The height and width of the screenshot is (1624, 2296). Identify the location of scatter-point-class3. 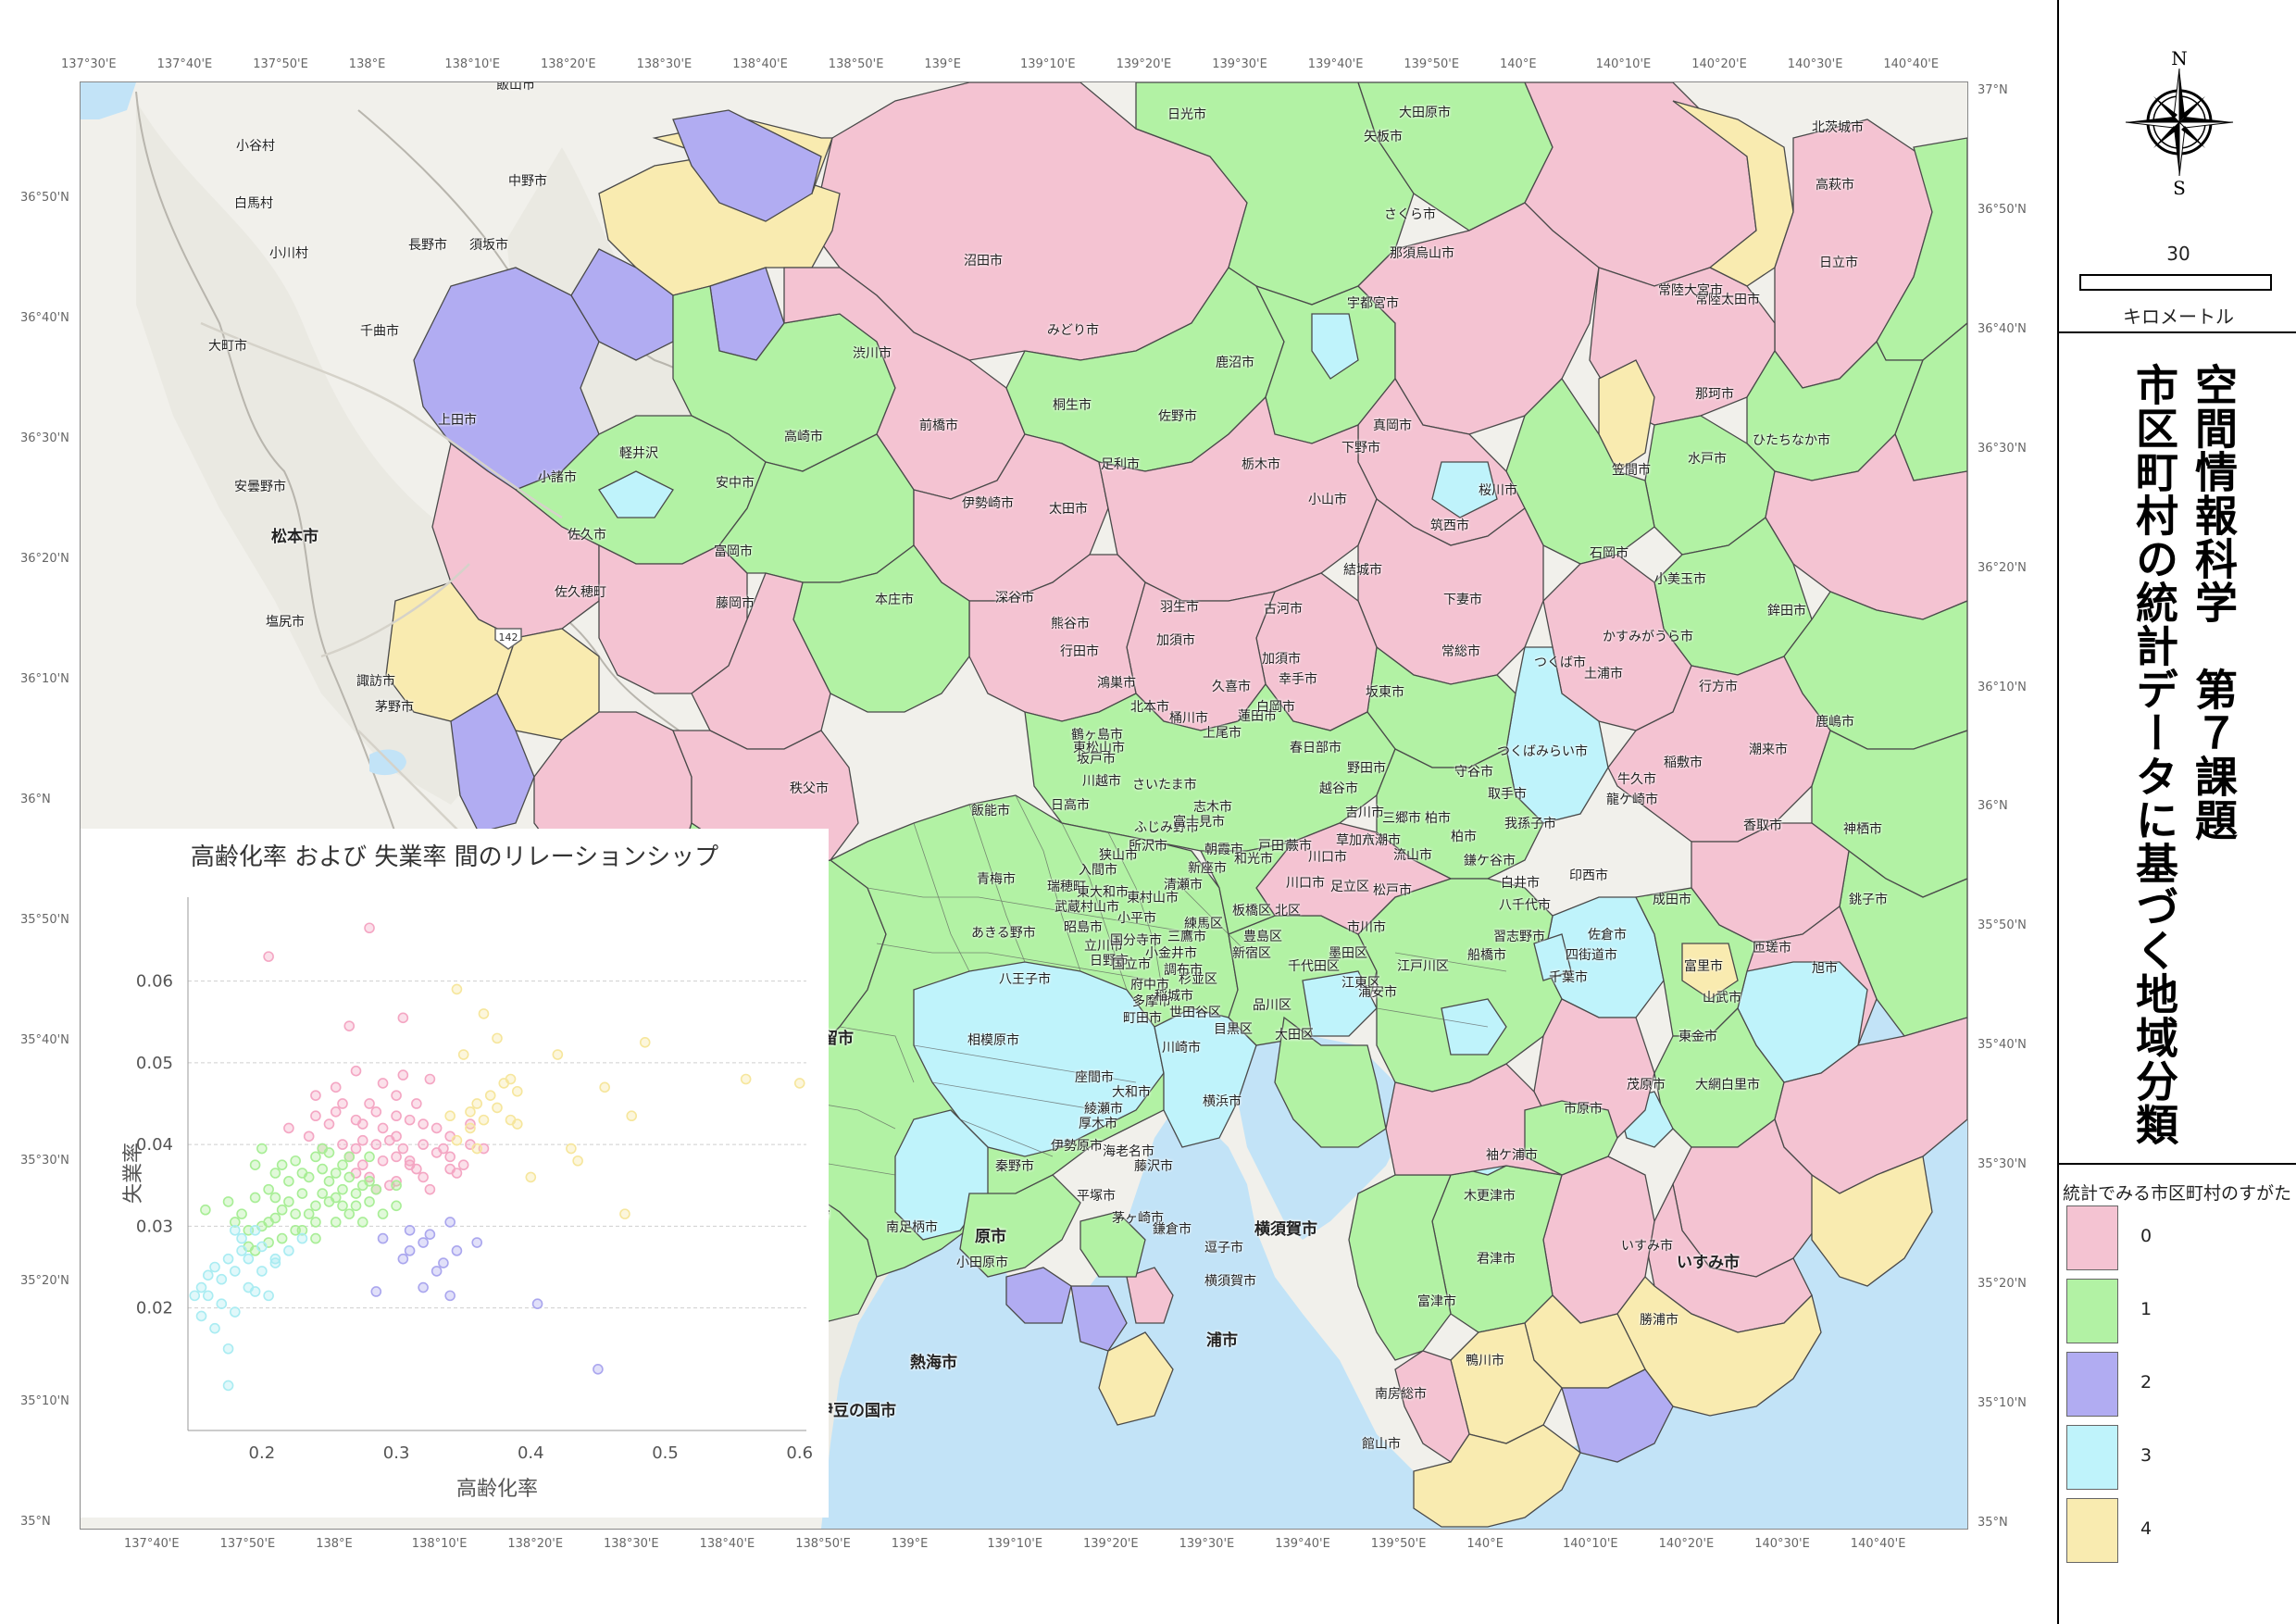
(235, 1230).